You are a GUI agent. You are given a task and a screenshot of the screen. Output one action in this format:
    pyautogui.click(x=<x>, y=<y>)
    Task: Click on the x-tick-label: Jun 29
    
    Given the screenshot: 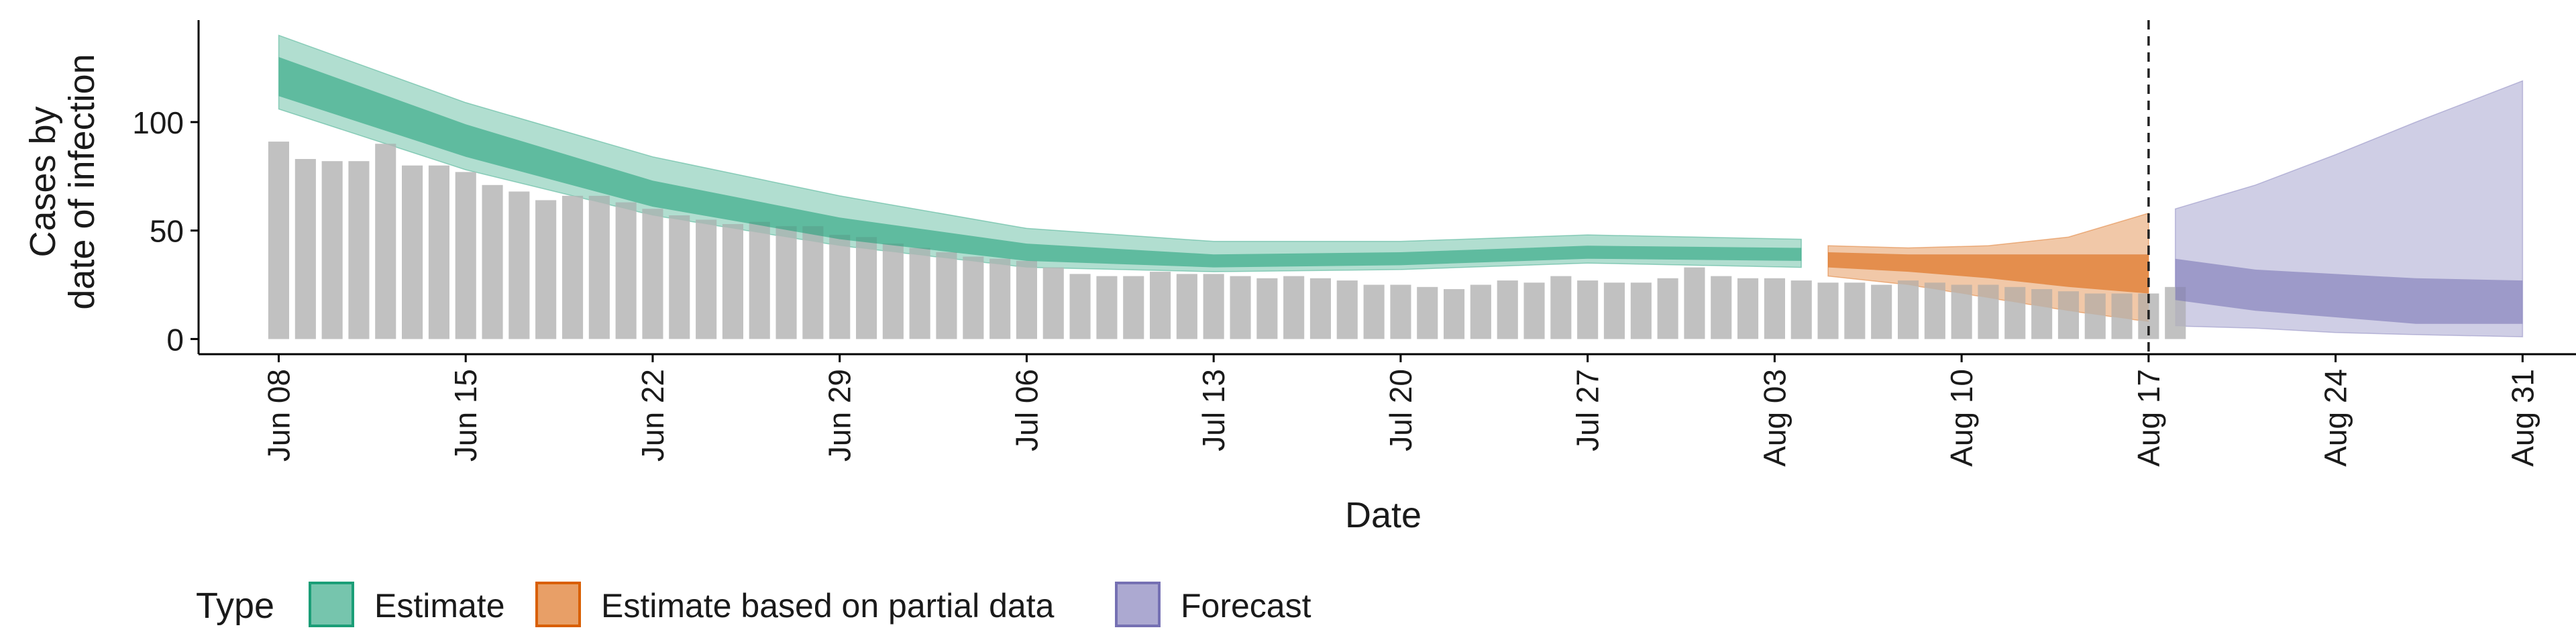 What is the action you would take?
    pyautogui.click(x=839, y=415)
    